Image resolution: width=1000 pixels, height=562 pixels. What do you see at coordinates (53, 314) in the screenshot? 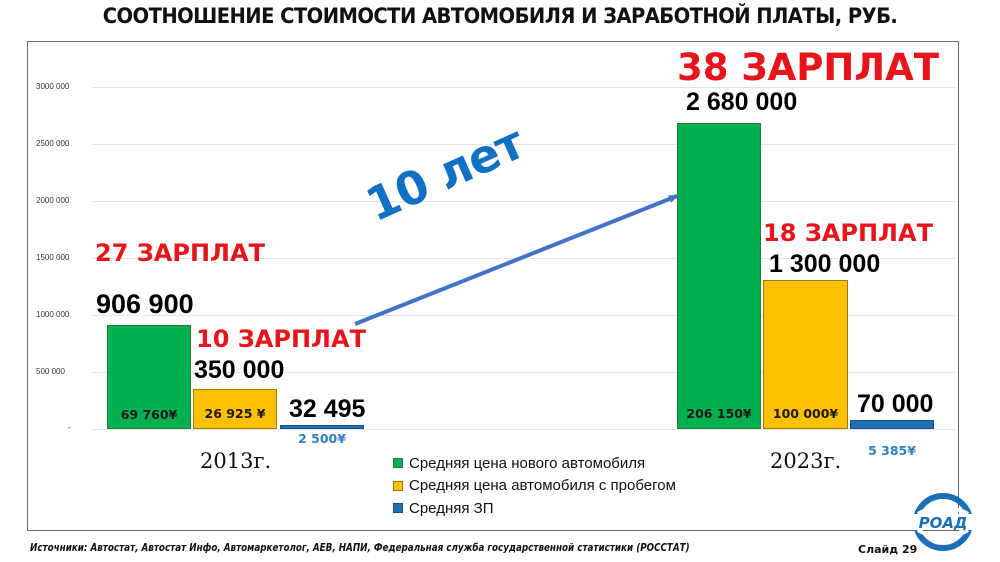
I see `y-tick-label: 1000 000` at bounding box center [53, 314].